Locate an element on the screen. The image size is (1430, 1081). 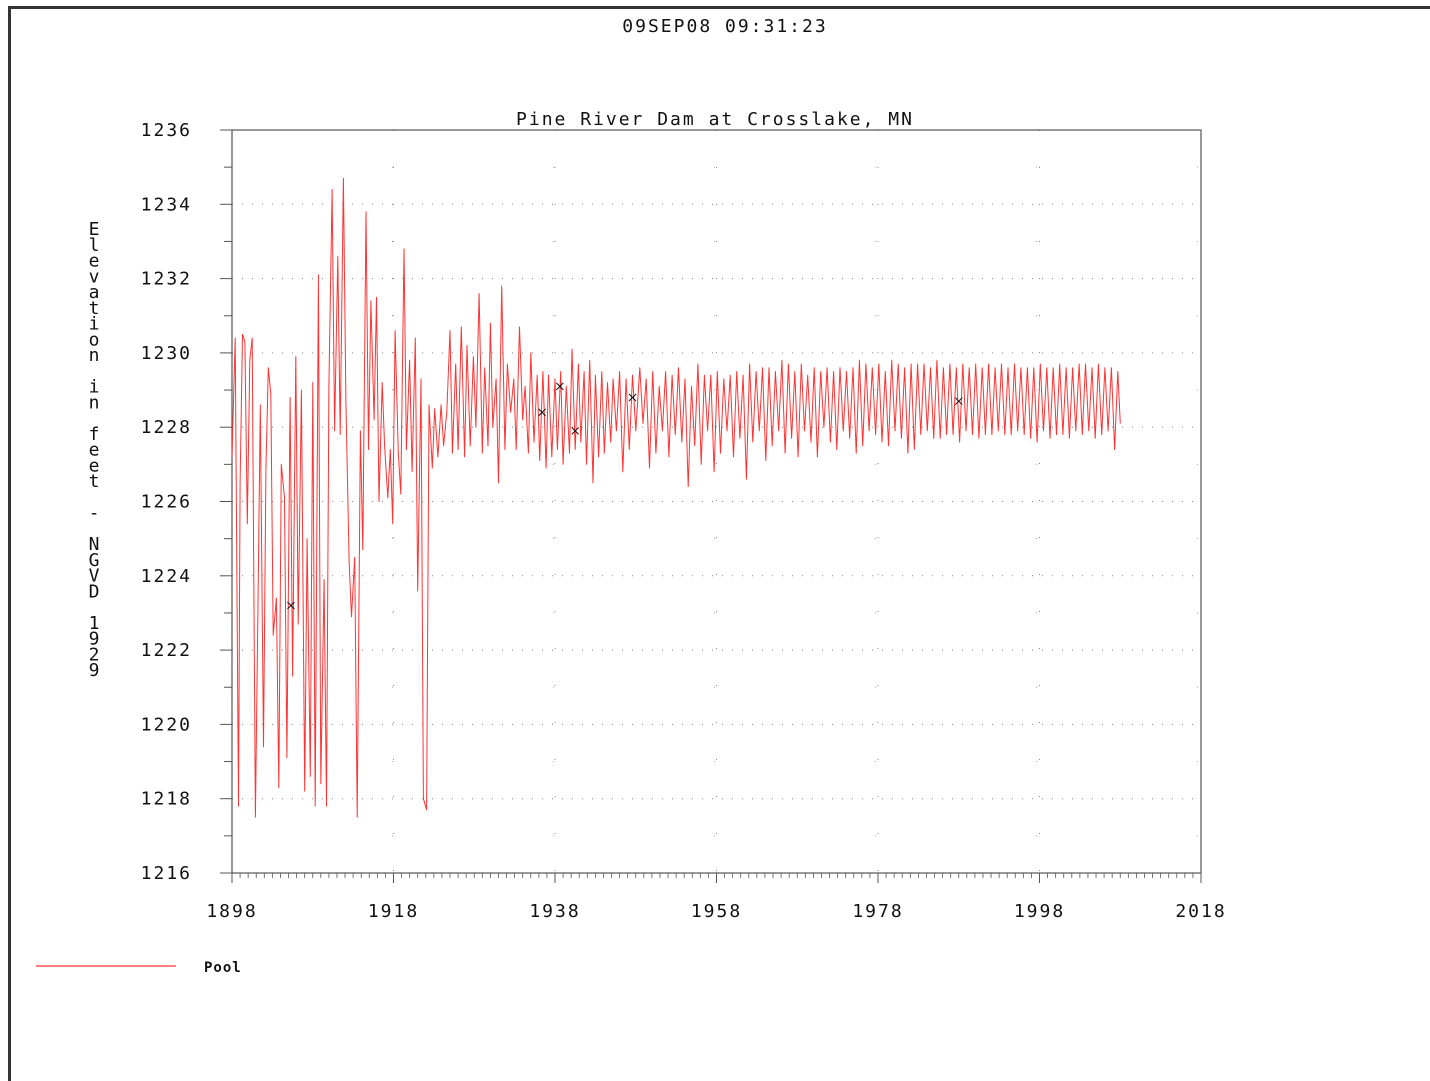
legend-label-pool: Pool is located at coordinates (223, 968).